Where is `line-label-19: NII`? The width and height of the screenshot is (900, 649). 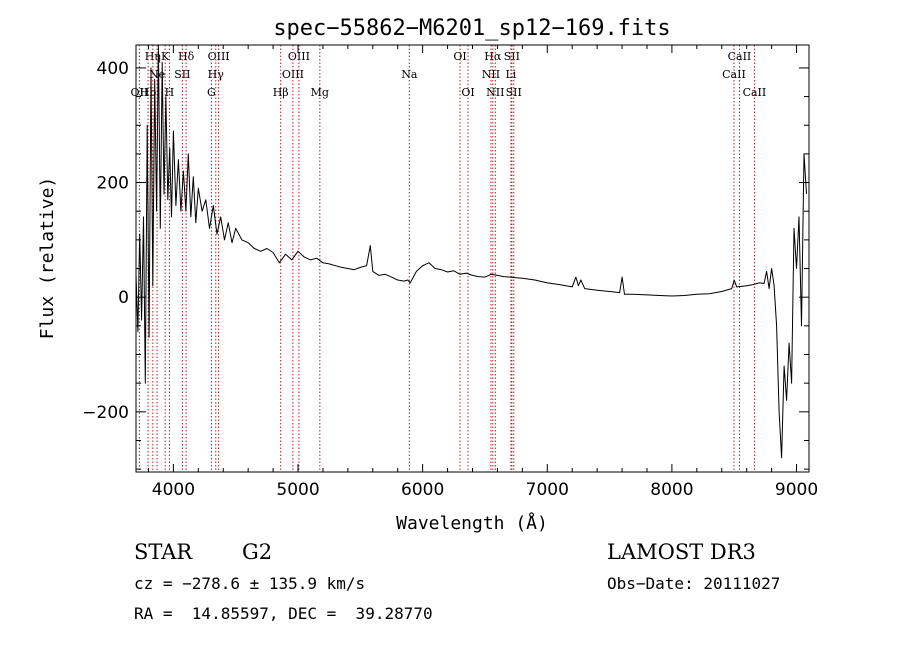 line-label-19: NII is located at coordinates (491, 74).